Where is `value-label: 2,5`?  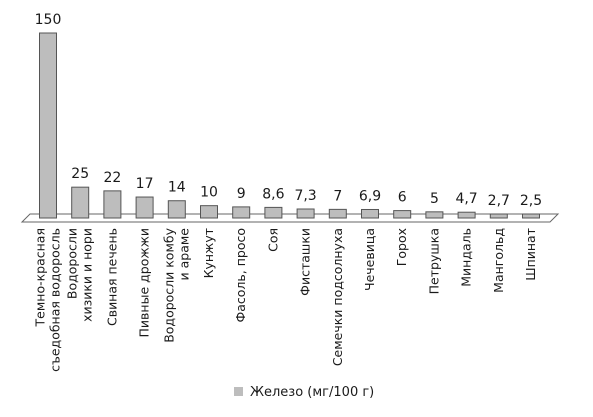 value-label: 2,5 is located at coordinates (531, 201).